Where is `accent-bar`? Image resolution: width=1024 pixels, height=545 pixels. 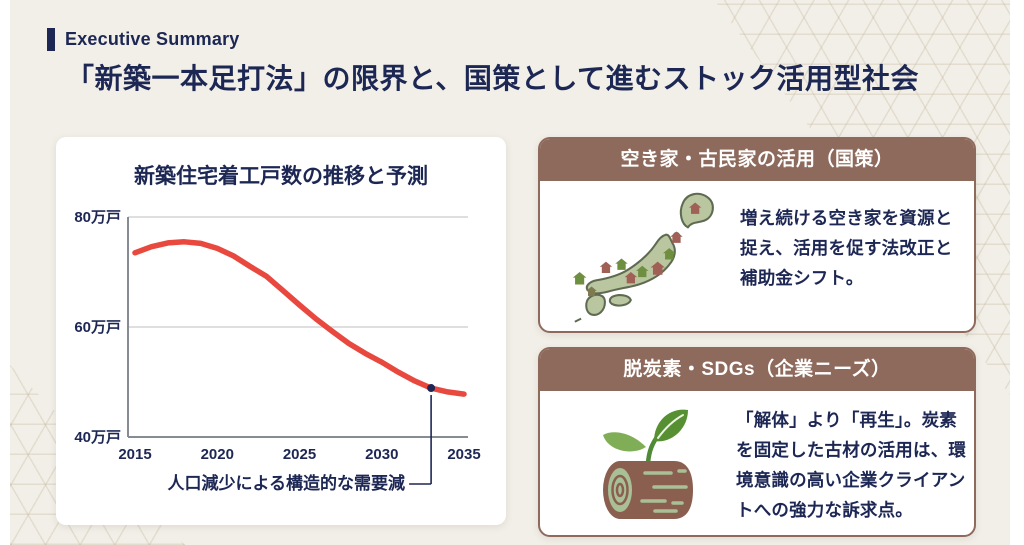 accent-bar is located at coordinates (51, 39).